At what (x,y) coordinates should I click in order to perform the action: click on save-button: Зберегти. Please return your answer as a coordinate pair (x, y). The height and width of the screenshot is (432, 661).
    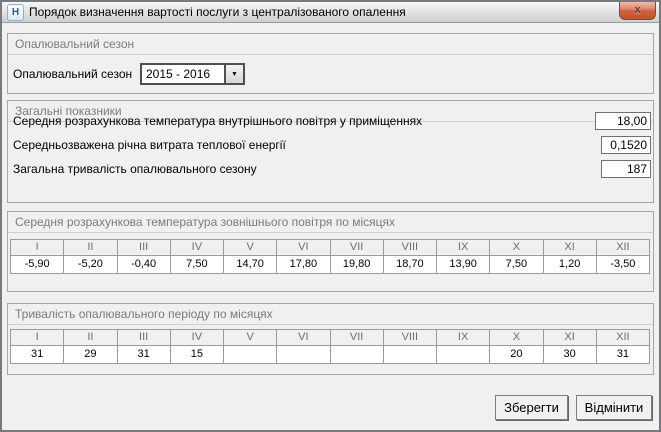
    Looking at the image, I should click on (531, 407).